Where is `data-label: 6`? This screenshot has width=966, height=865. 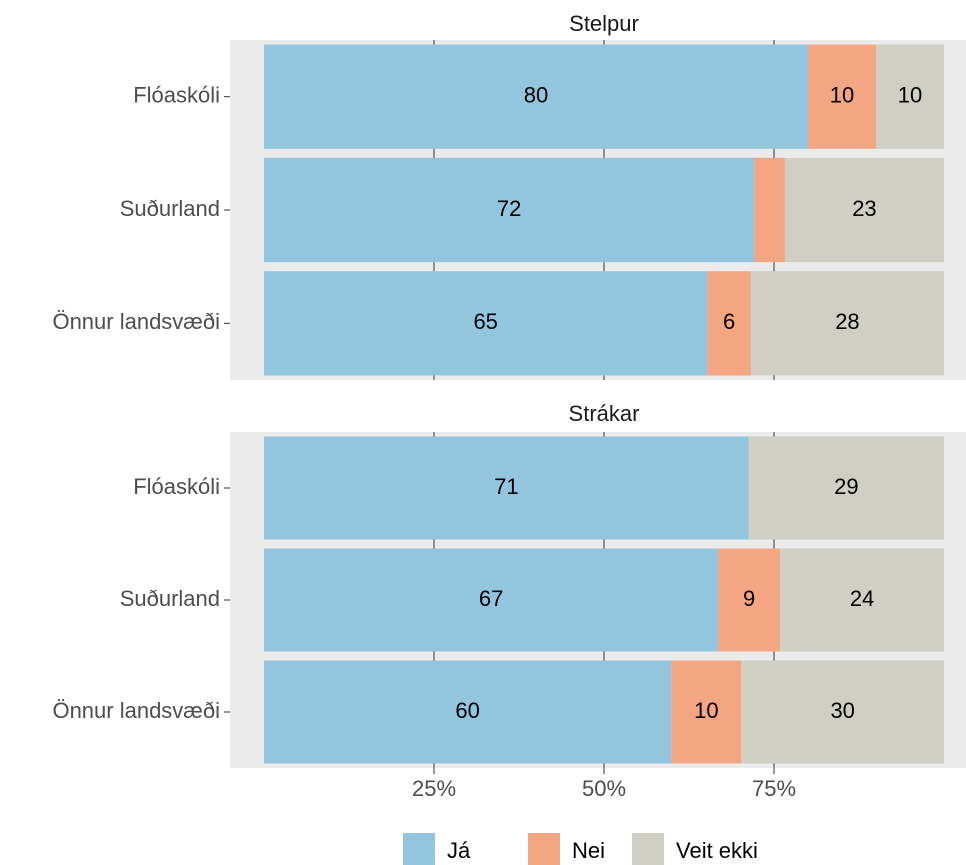 data-label: 6 is located at coordinates (729, 321).